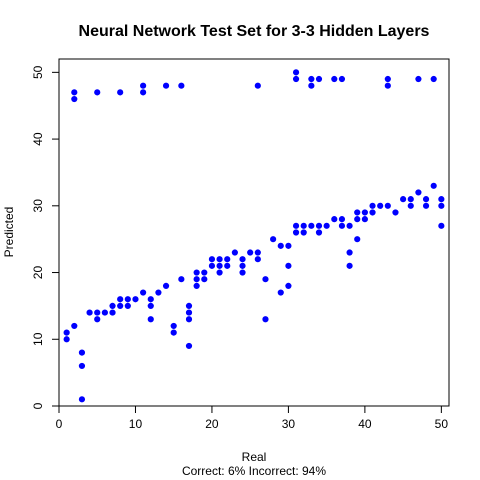  What do you see at coordinates (38, 206) in the screenshot?
I see `y-tick-label: 30` at bounding box center [38, 206].